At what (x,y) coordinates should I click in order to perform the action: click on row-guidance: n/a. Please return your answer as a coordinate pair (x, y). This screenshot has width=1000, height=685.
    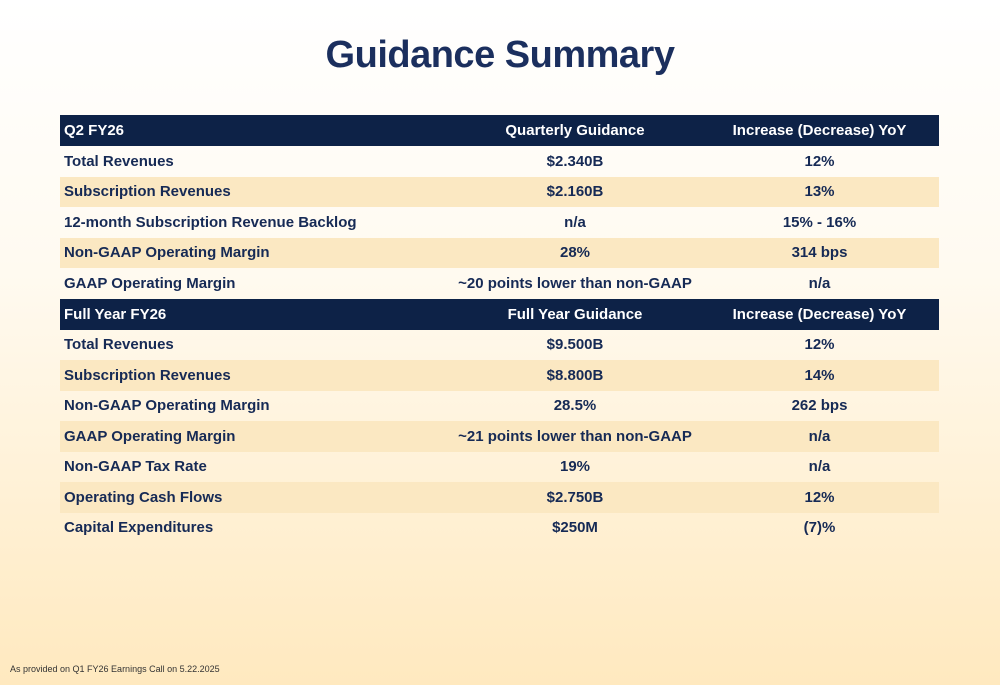
    Looking at the image, I should click on (575, 222).